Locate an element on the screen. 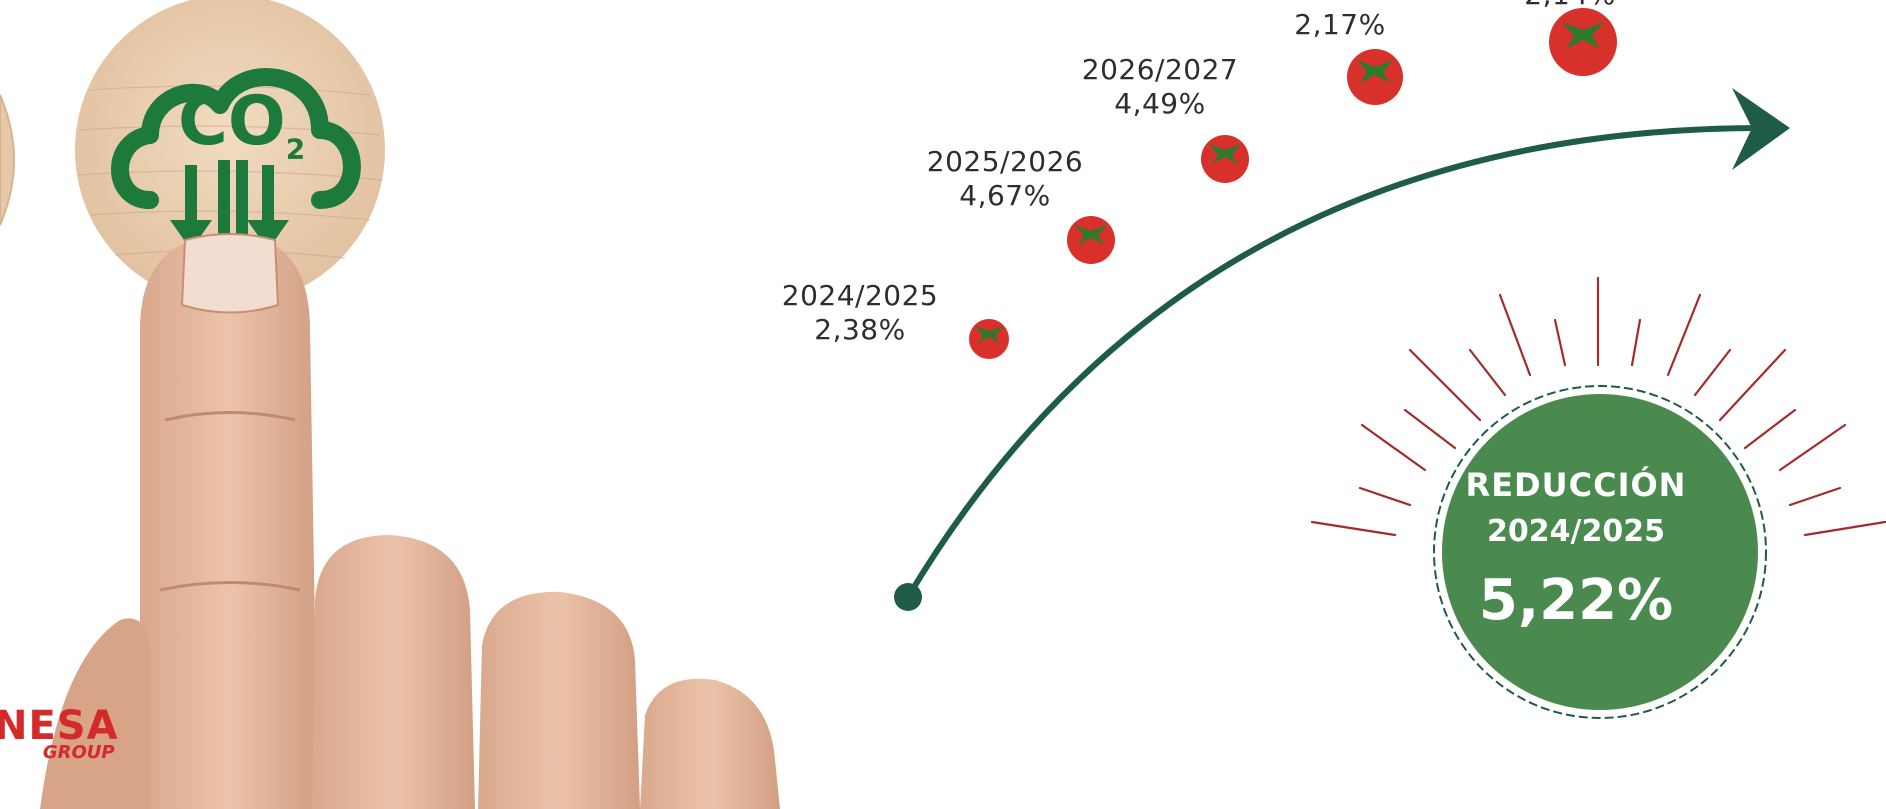 The image size is (1886, 809). timeline-item: 2,14% is located at coordinates (1570, 6).